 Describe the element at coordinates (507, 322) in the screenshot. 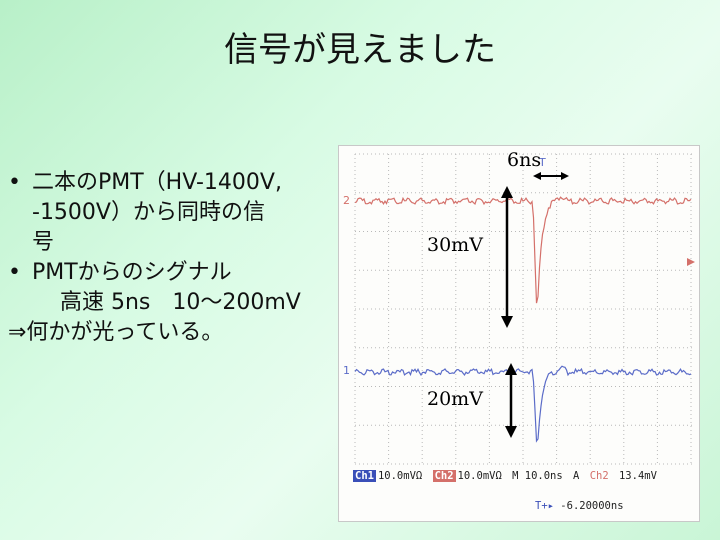

I see `arrow-head-down` at that location.